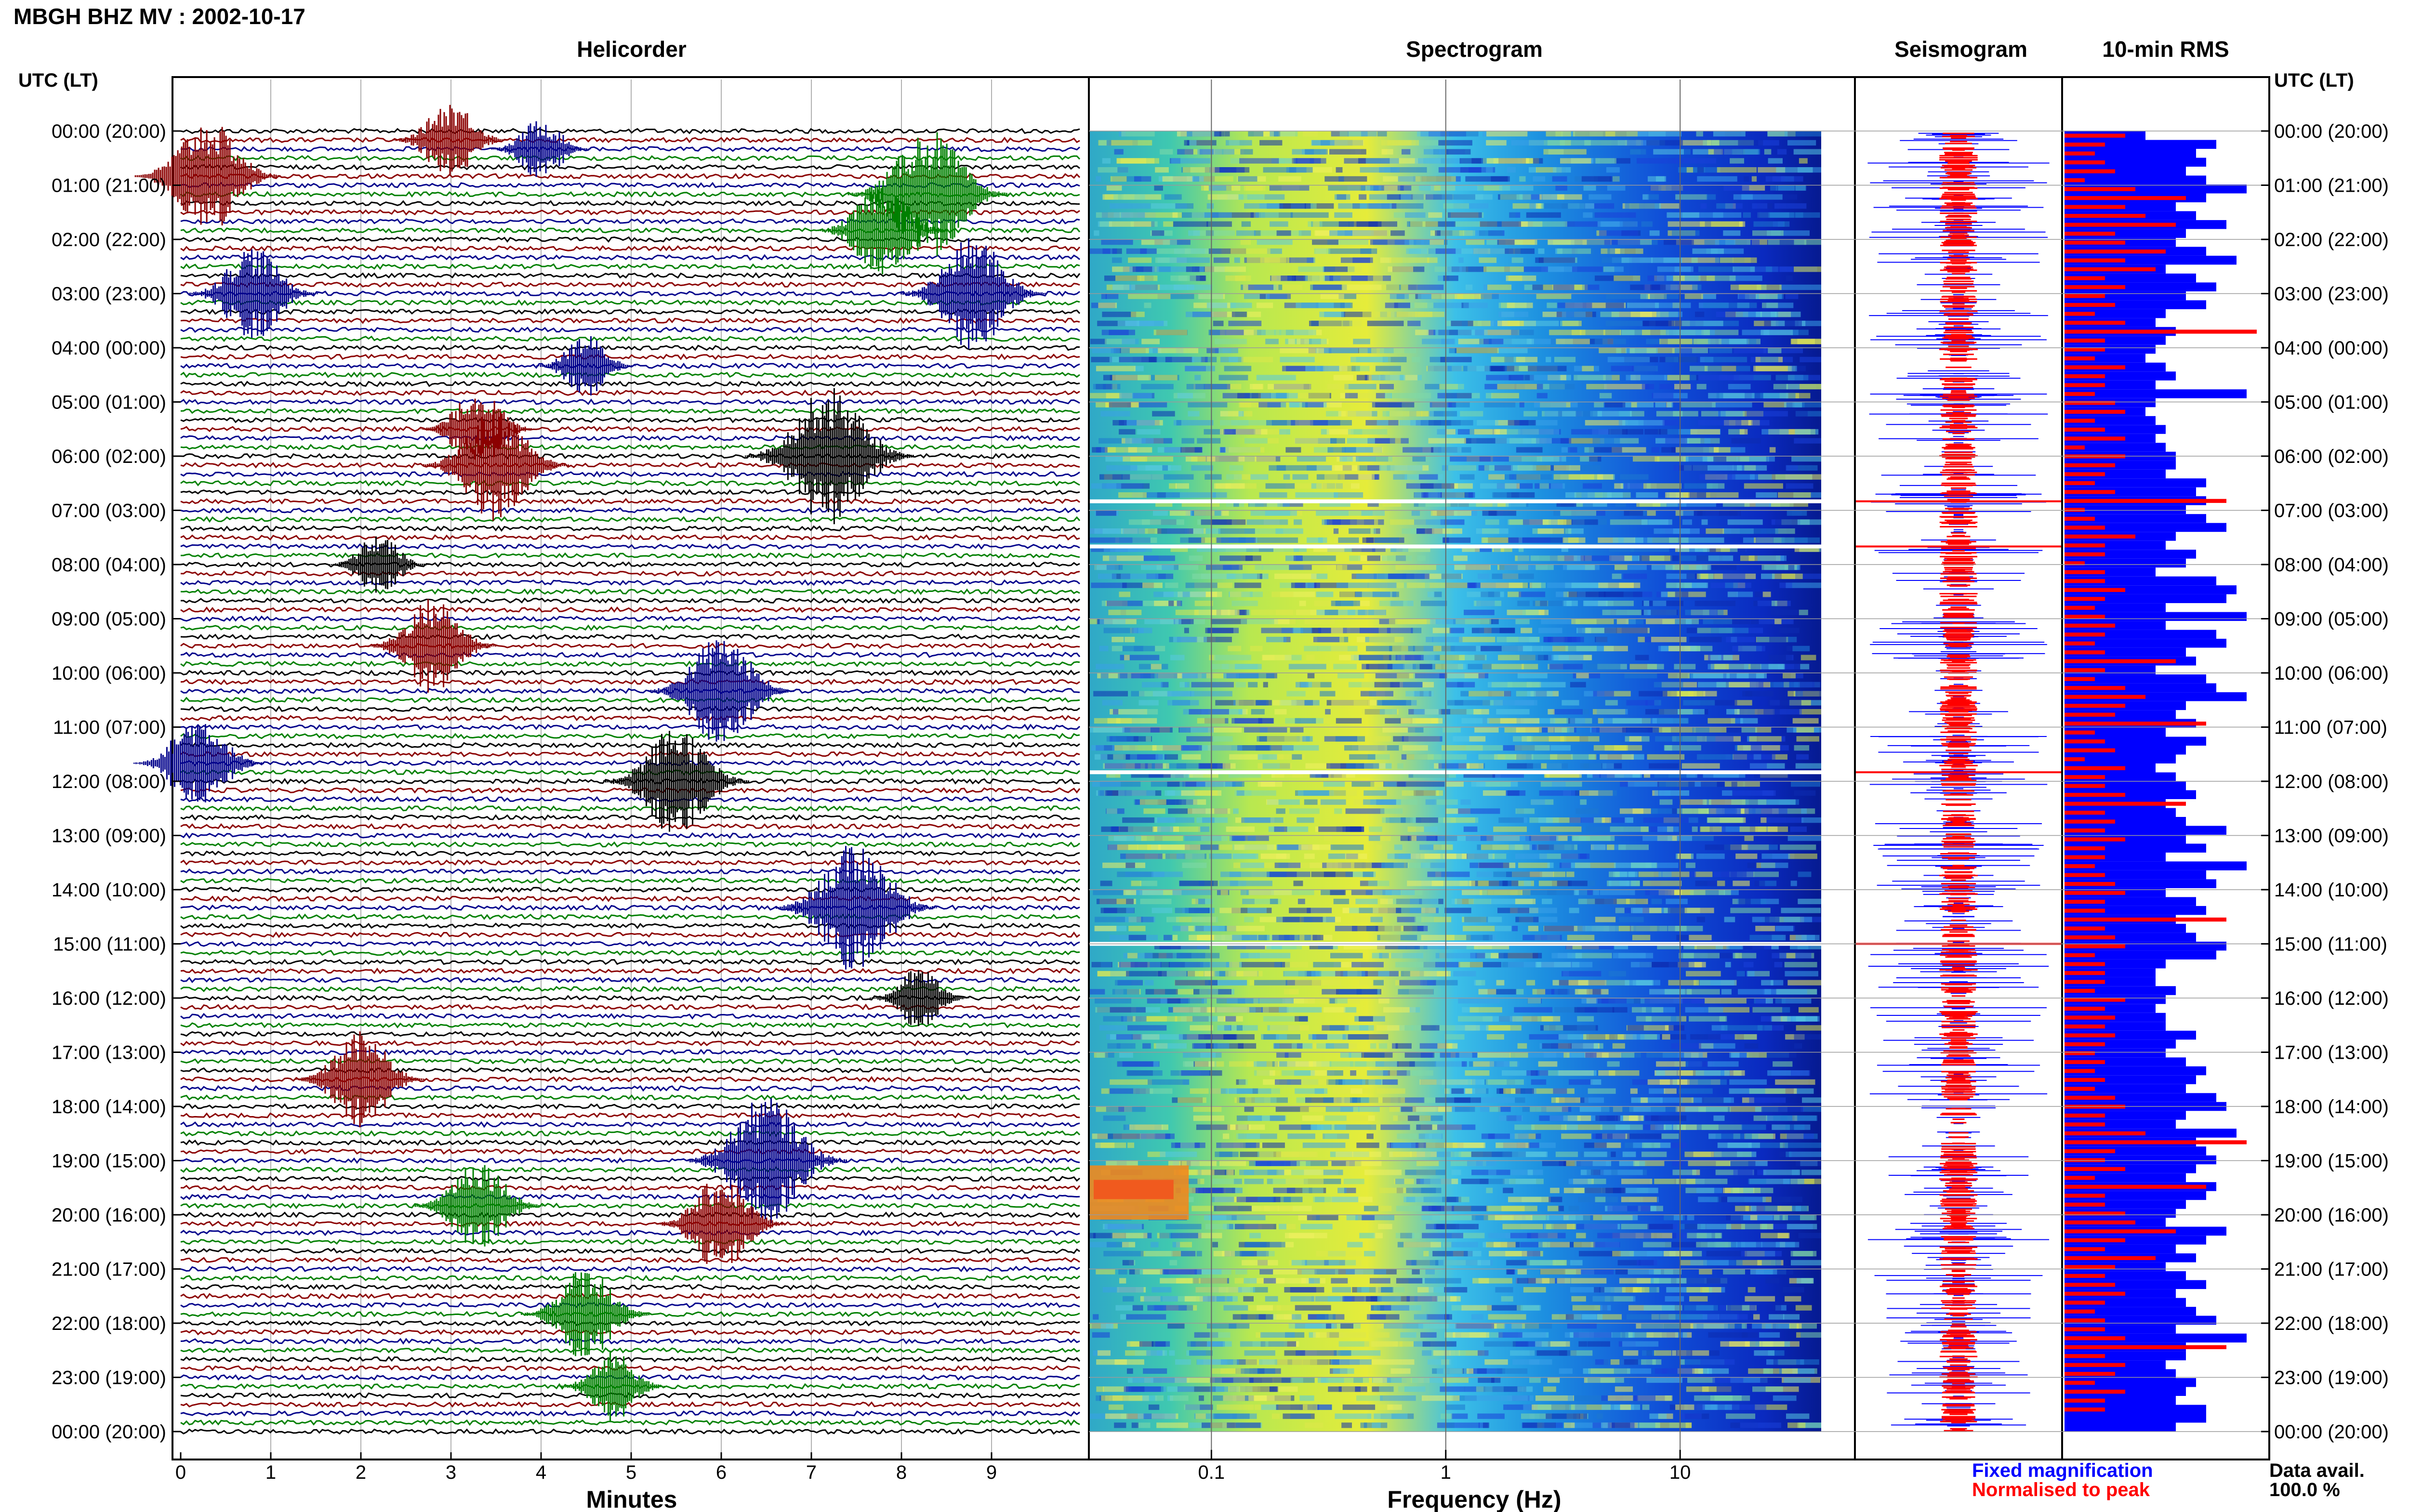 This screenshot has height=1512, width=2409. I want to click on helicorder-title: Helicorder, so click(632, 49).